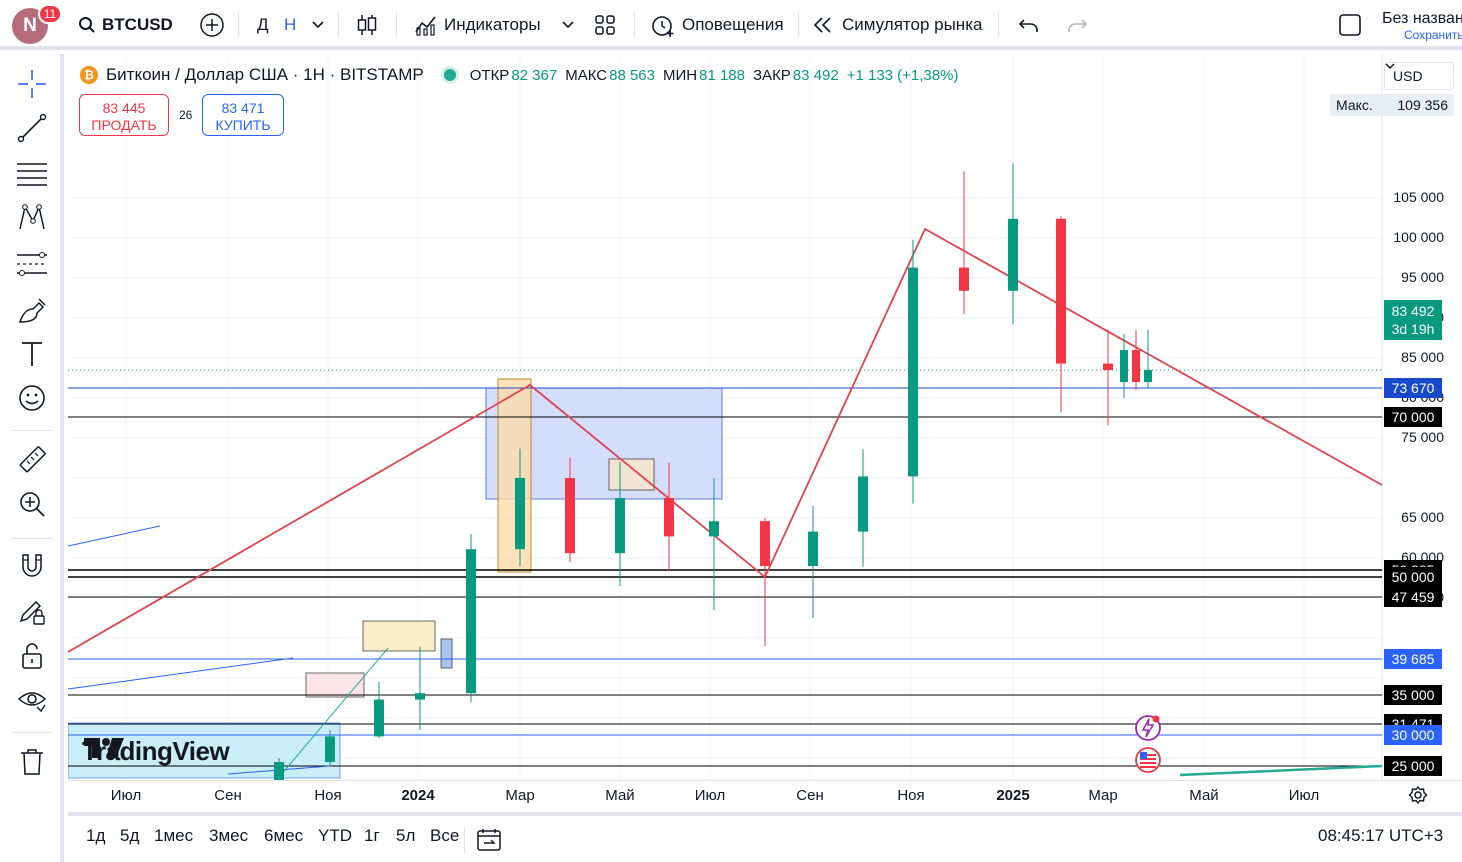 The height and width of the screenshot is (862, 1462). I want to click on zoom-tool, so click(32, 504).